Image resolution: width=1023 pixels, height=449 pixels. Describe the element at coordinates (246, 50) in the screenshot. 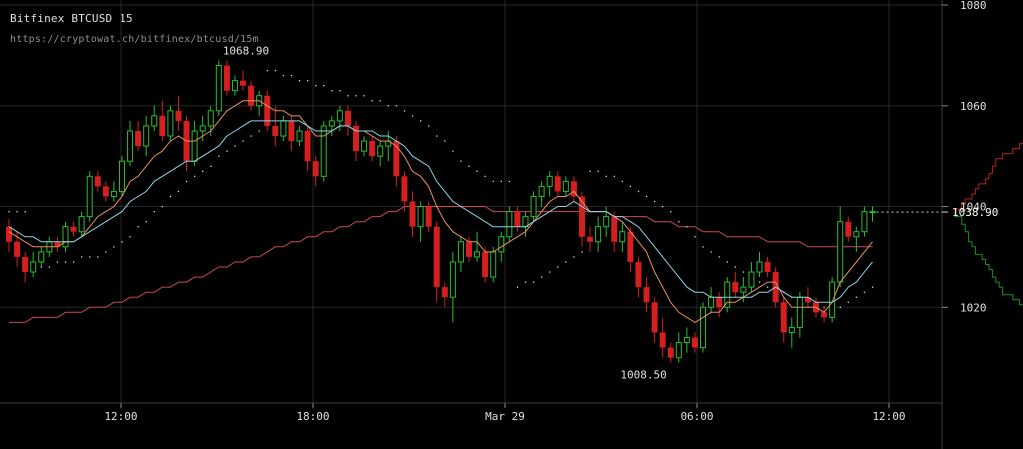

I see `high-price-label: 1068.90` at that location.